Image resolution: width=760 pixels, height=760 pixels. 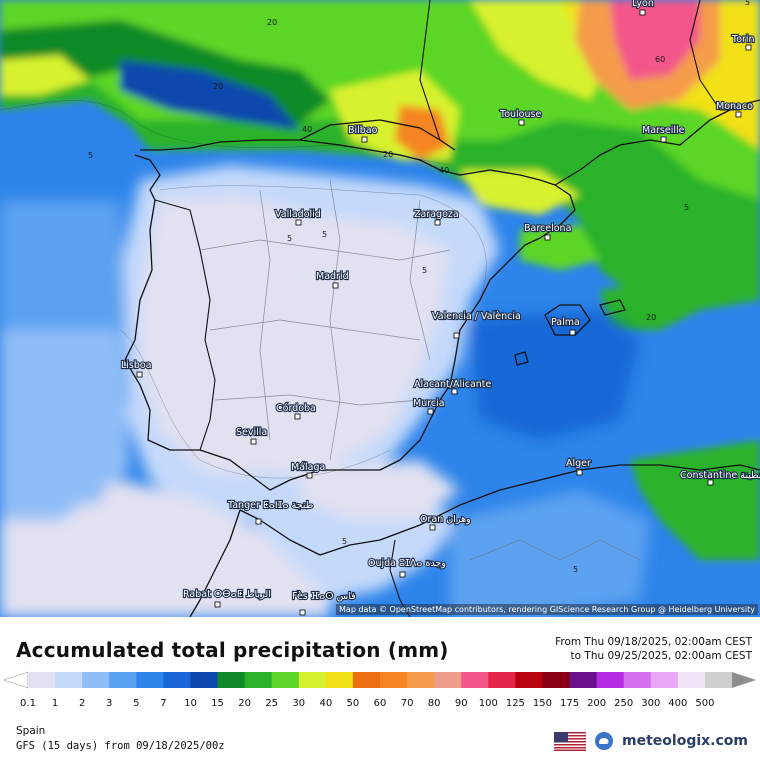 I want to click on city-valladolid: Valladolid, so click(x=298, y=217).